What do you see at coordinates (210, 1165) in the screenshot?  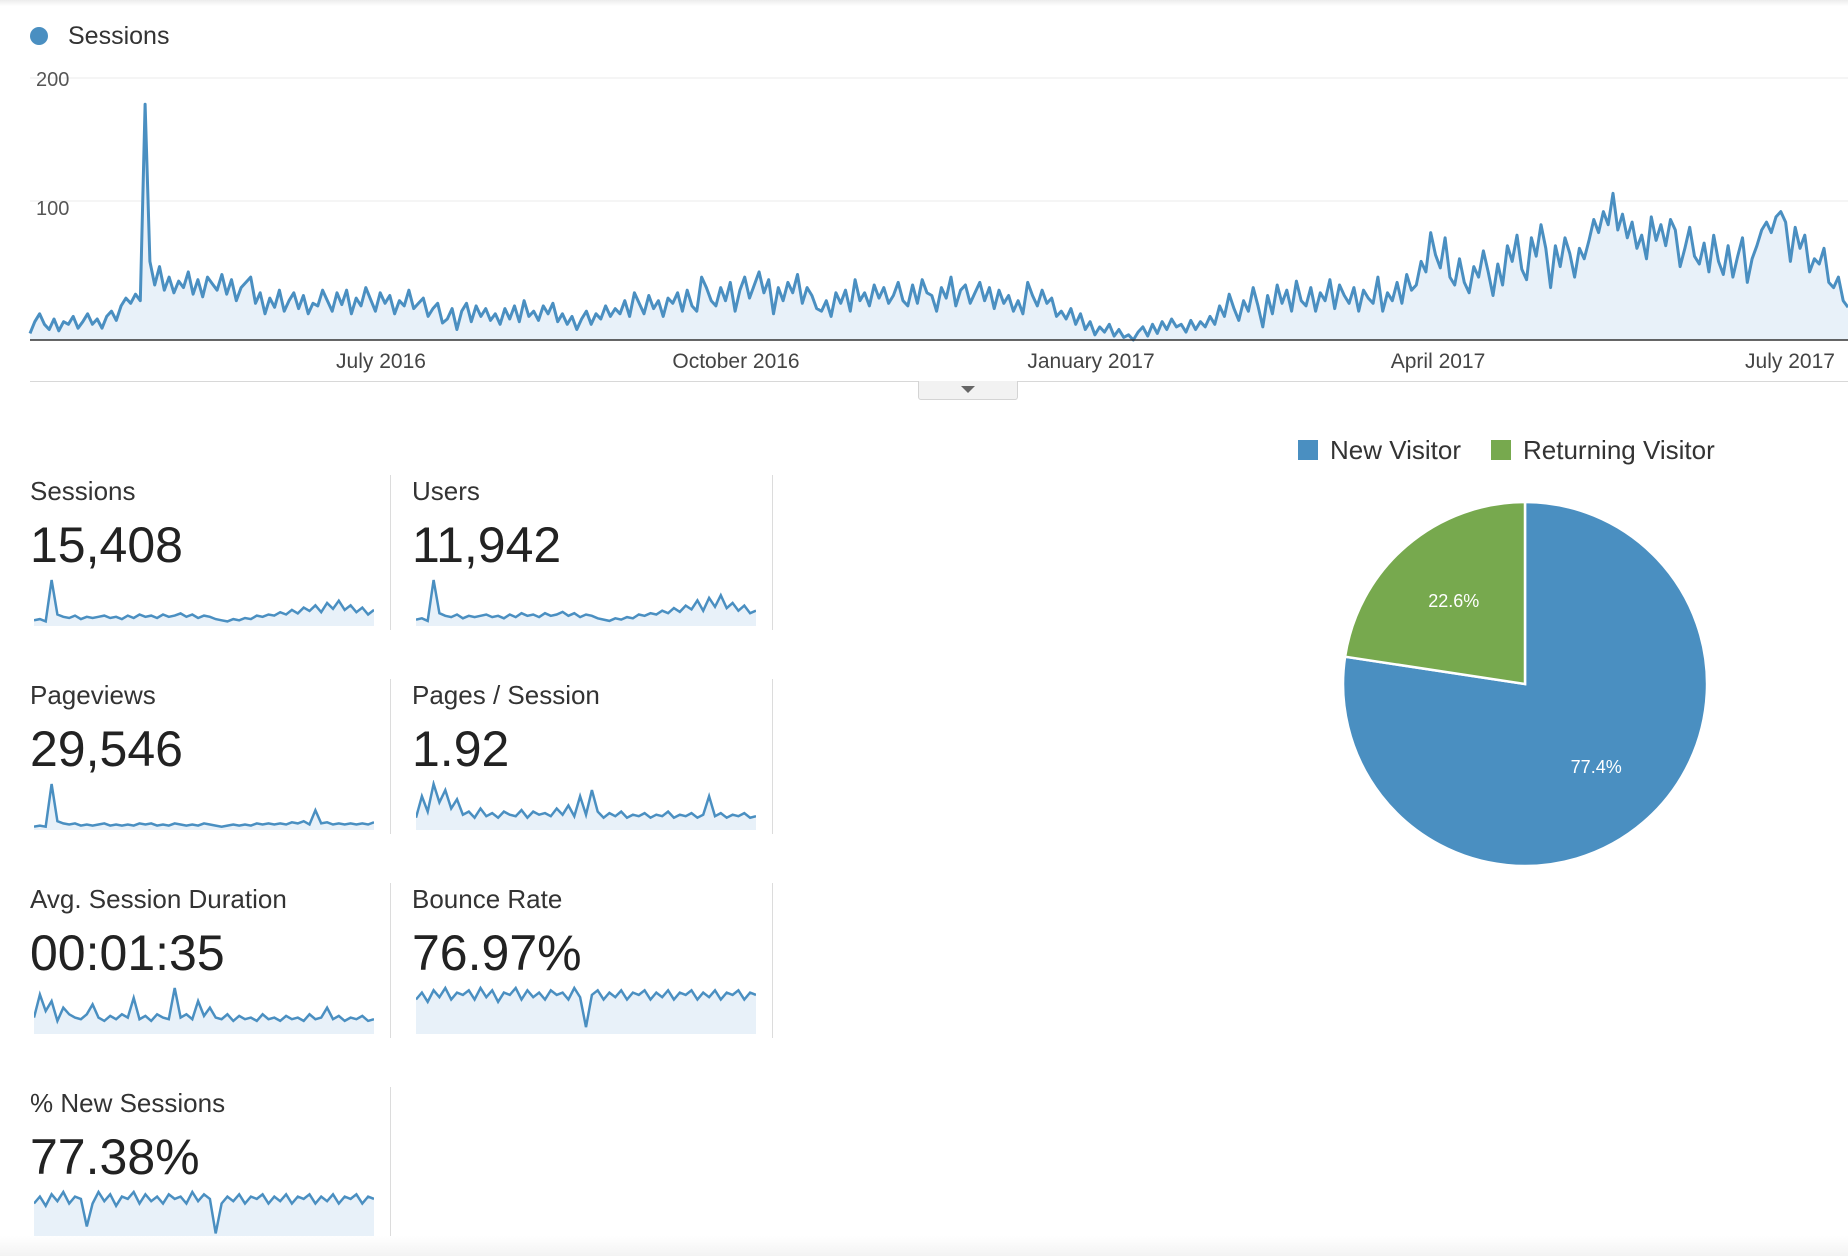 I see `metric-new-sessions: % New Sessions 77.38%` at bounding box center [210, 1165].